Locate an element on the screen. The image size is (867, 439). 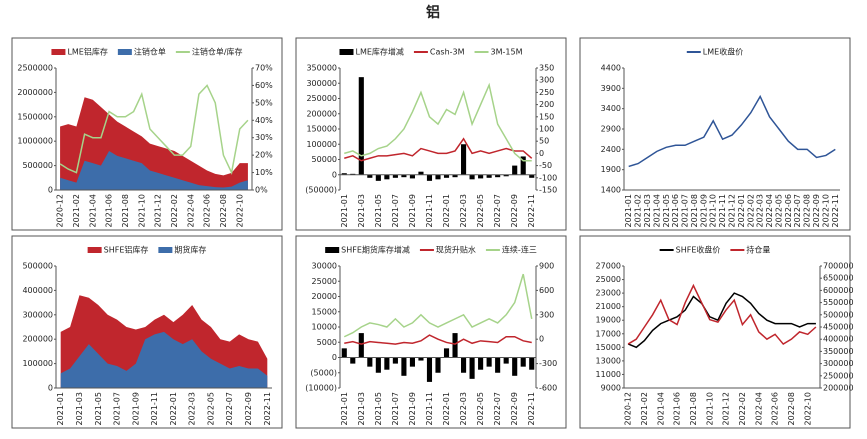
x-tick-label: 2021-03 is located at coordinates (647, 210).